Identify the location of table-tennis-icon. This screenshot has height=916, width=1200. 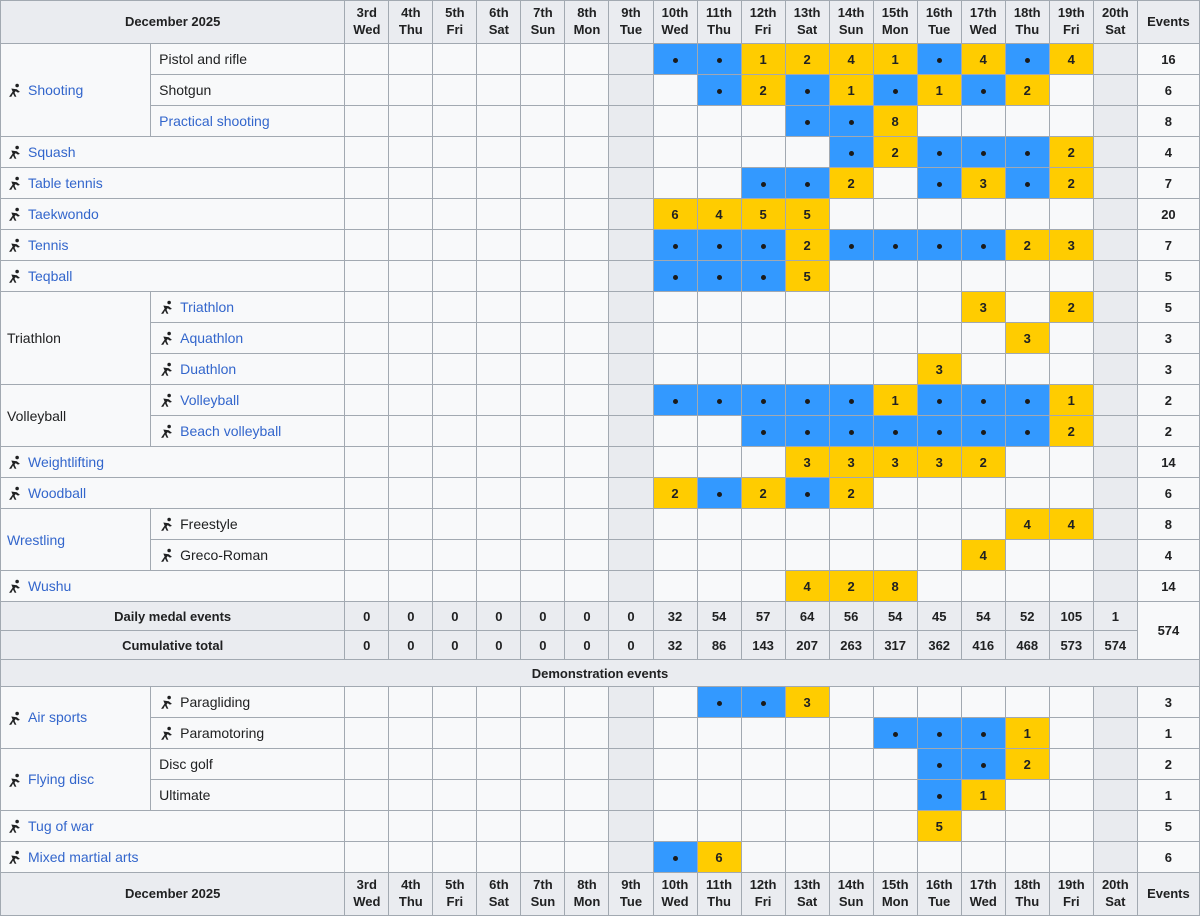
(14, 183).